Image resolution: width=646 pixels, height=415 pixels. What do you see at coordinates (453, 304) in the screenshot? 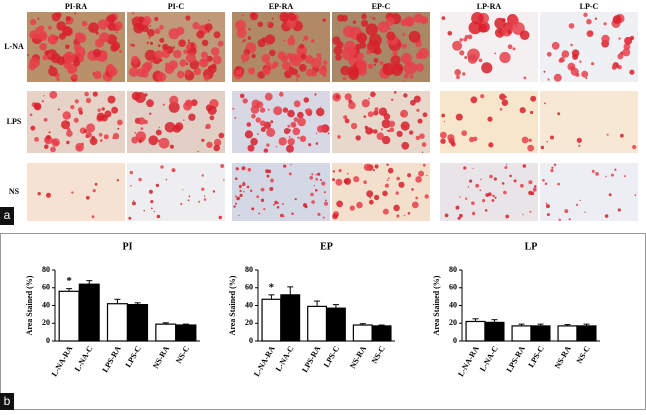
I see `y-tick-label: 40` at bounding box center [453, 304].